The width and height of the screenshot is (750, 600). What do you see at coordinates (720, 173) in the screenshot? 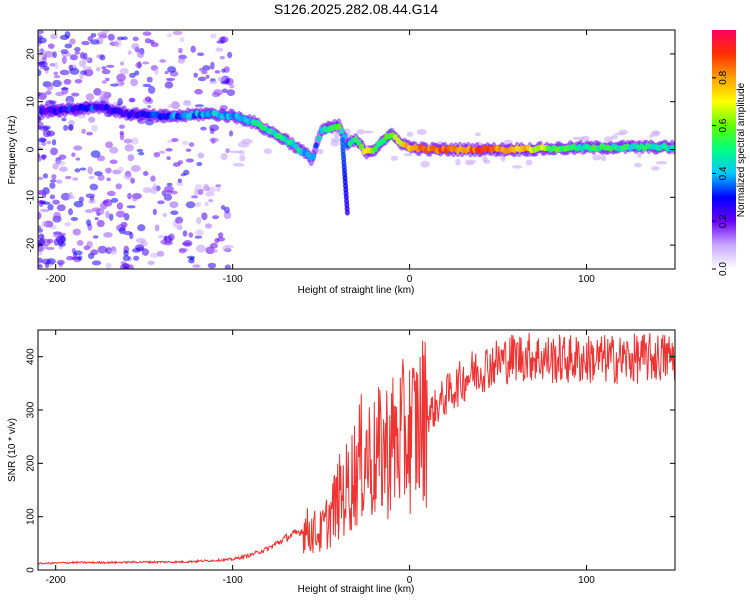
I see `colorbar-ticks: 0.0 0.2 0.4 0.6 0.8` at bounding box center [720, 173].